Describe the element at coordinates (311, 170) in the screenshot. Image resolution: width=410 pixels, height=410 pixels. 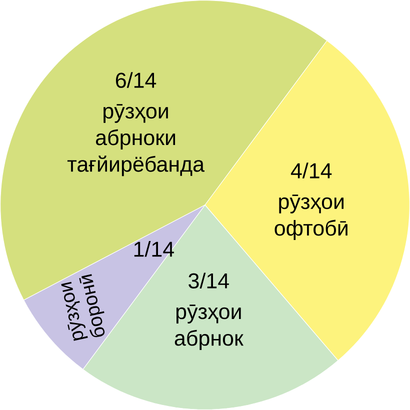
I see `data-label: 4/14` at that location.